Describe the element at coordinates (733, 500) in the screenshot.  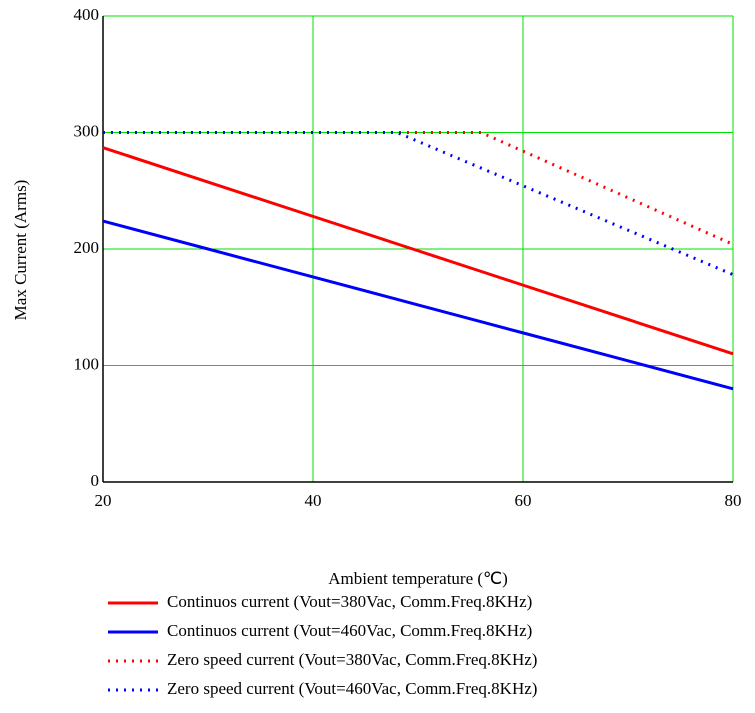
I see `x-tick-label: 80` at that location.